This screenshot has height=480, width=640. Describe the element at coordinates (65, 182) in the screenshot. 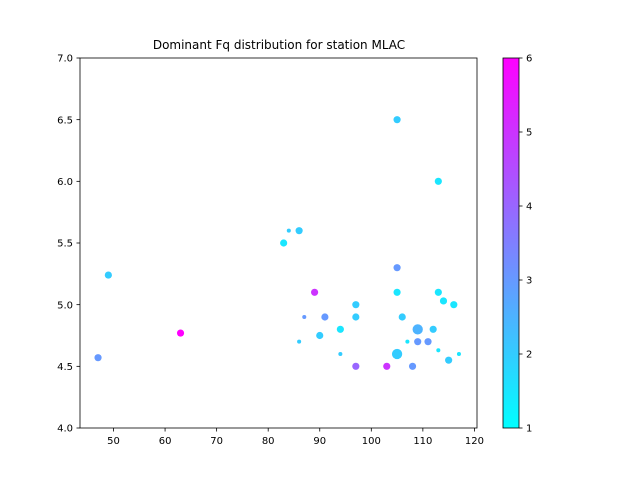

I see `y-tick-label: 6.0` at that location.